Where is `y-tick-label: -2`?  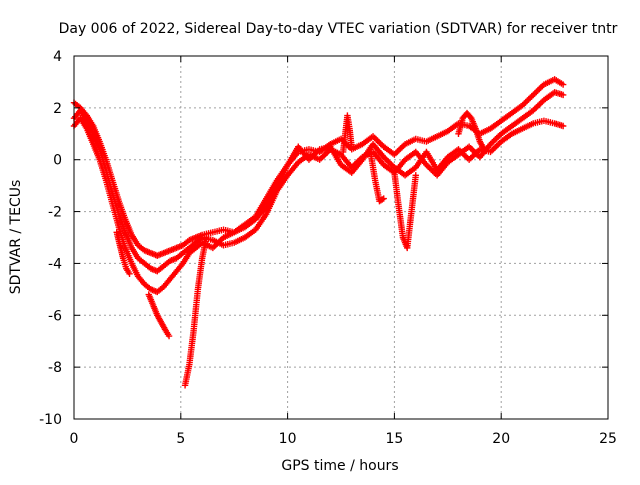 y-tick-label: -2 is located at coordinates (55, 213).